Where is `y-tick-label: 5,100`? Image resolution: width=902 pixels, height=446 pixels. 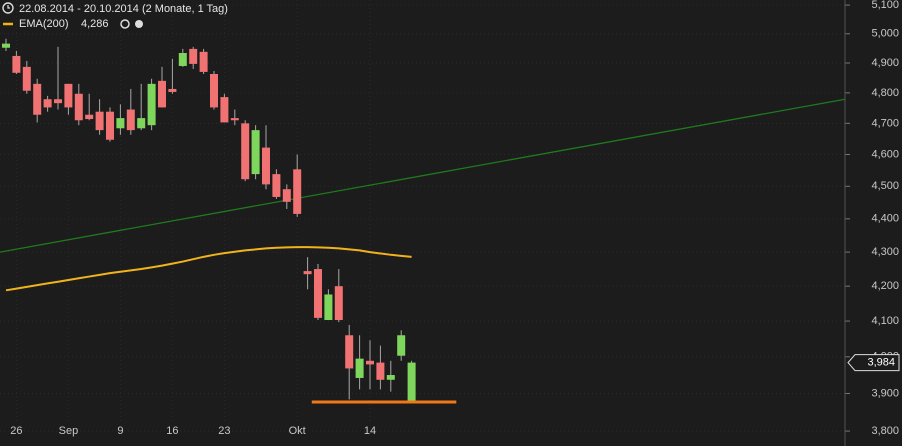
y-tick-label: 5,100 is located at coordinates (885, 5).